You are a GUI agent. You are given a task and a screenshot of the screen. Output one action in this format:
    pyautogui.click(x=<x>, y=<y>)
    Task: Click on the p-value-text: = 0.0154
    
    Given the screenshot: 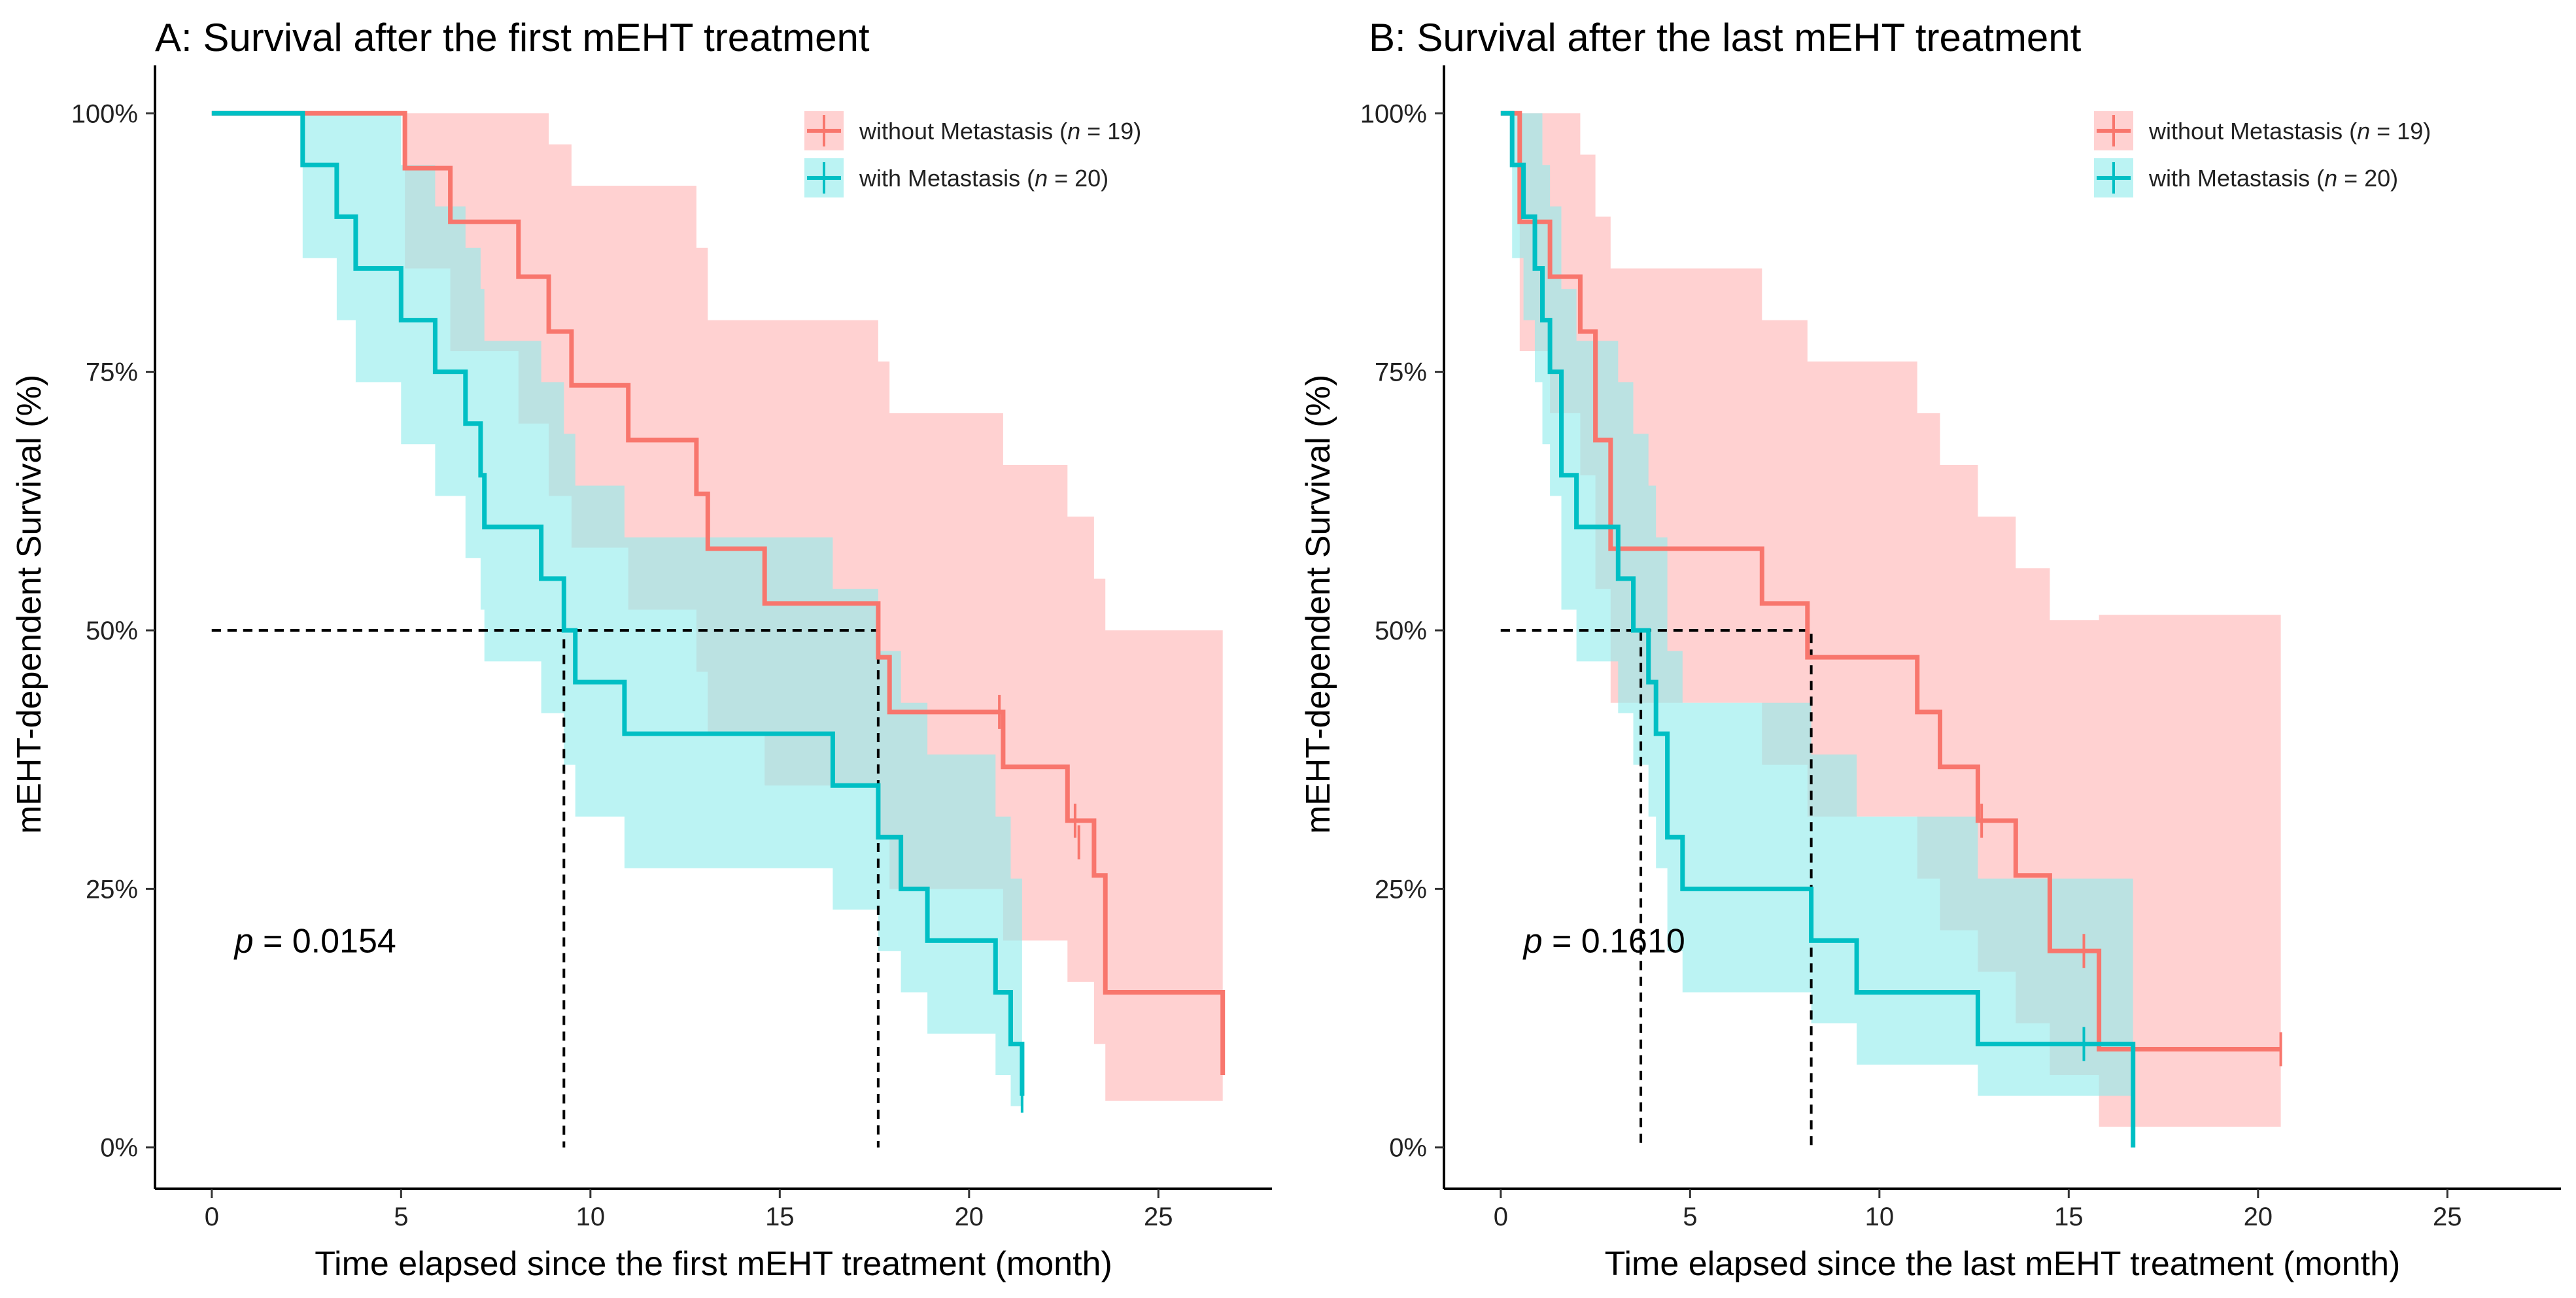 What is the action you would take?
    pyautogui.click(x=325, y=941)
    